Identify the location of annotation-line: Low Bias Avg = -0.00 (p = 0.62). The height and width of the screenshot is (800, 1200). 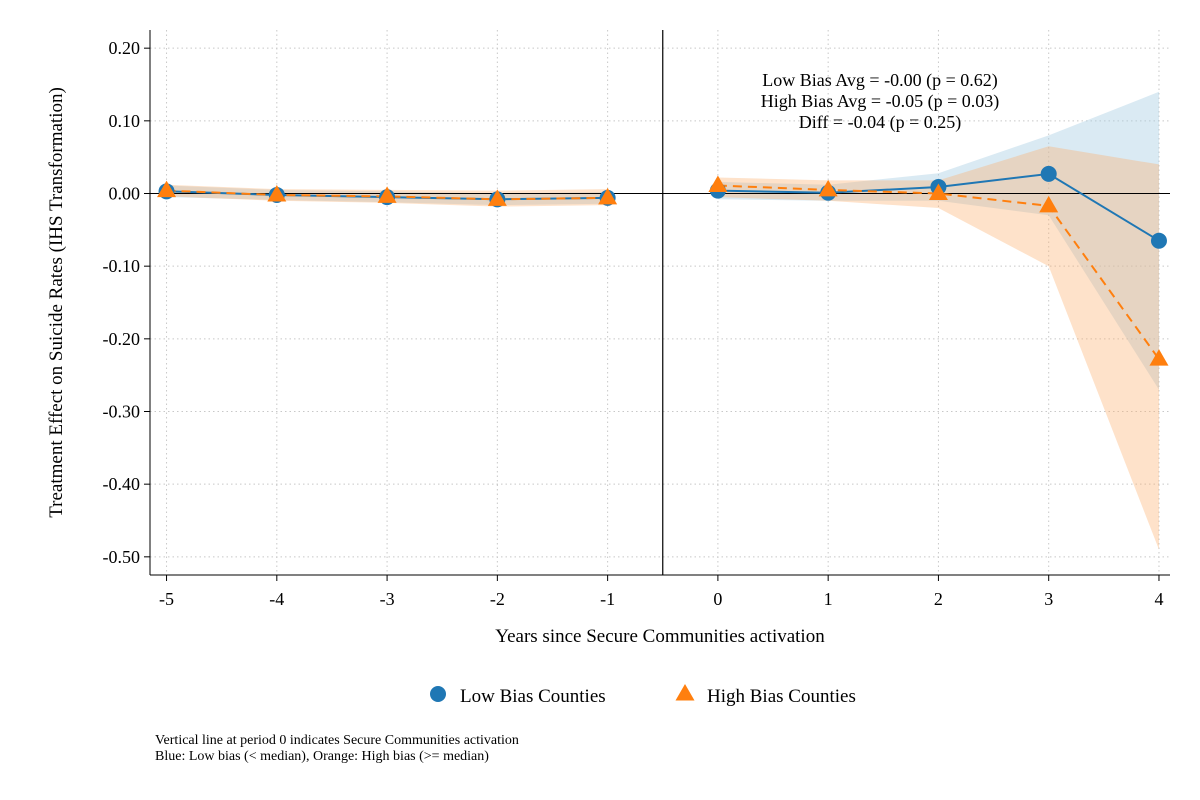
(879, 80).